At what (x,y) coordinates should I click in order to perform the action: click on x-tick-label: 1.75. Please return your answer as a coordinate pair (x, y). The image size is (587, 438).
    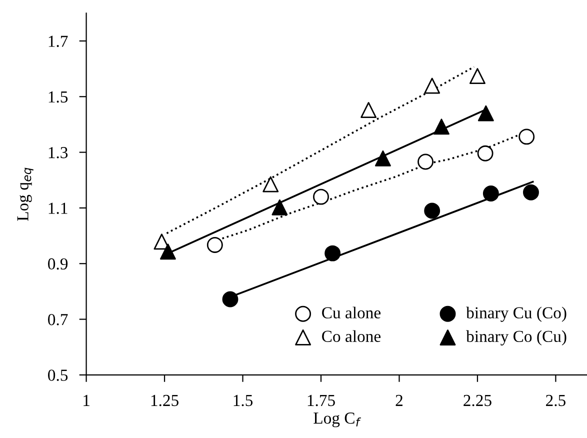
    Looking at the image, I should click on (321, 400).